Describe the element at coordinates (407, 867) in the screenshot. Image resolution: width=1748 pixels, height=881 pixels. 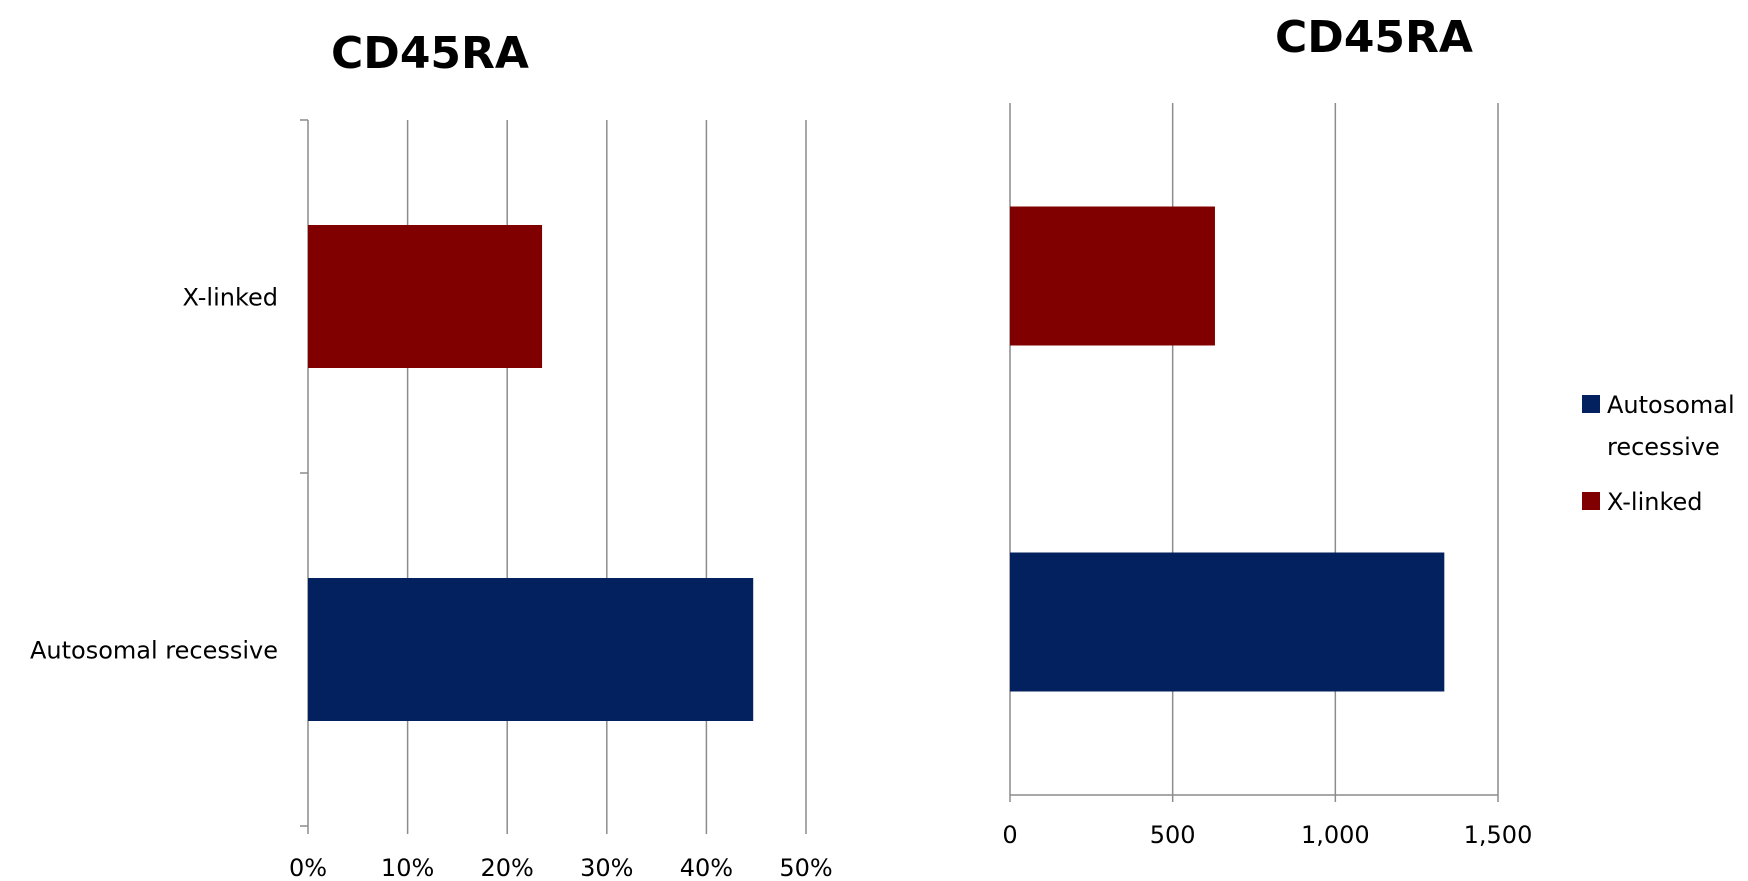
I see `left-x-tick-label: 10%` at that location.